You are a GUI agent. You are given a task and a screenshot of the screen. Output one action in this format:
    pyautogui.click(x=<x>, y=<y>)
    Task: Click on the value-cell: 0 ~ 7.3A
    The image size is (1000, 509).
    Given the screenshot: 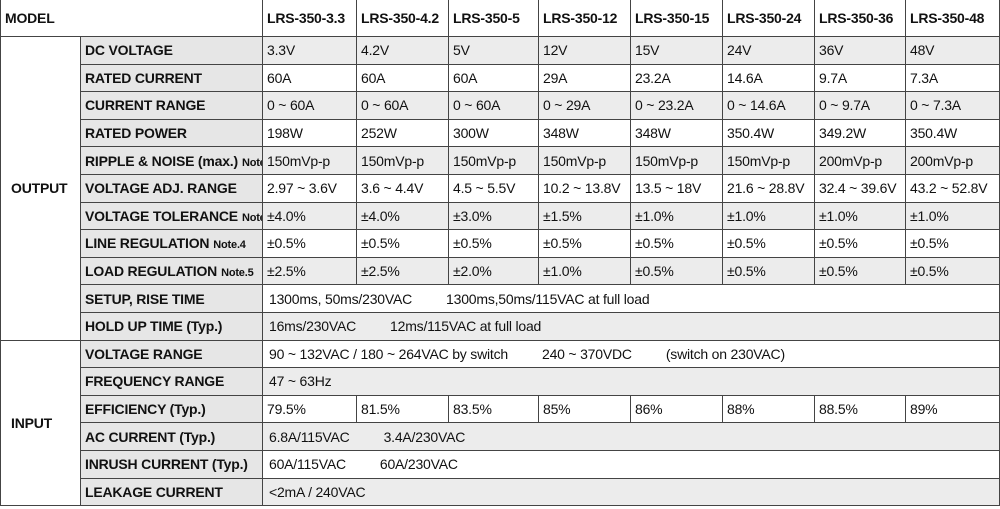 What is the action you would take?
    pyautogui.click(x=952, y=105)
    